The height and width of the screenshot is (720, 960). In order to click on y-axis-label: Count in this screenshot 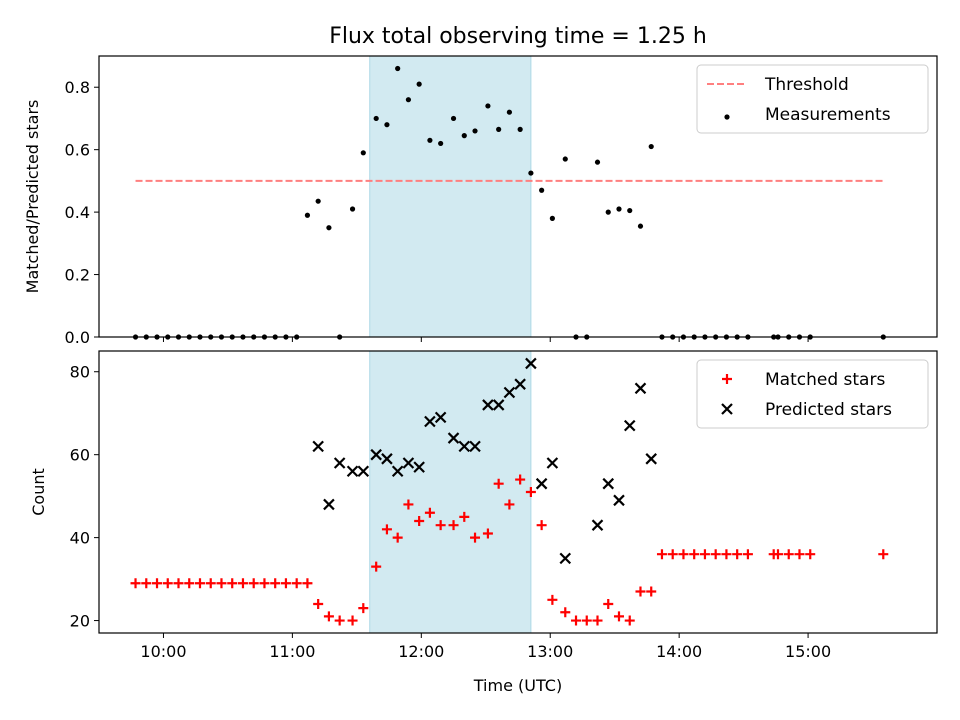, I will do `click(38, 492)`.